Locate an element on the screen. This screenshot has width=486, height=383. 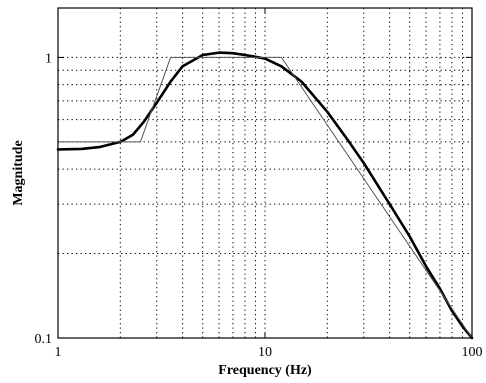
y-tick-label: 1 is located at coordinates (48, 58).